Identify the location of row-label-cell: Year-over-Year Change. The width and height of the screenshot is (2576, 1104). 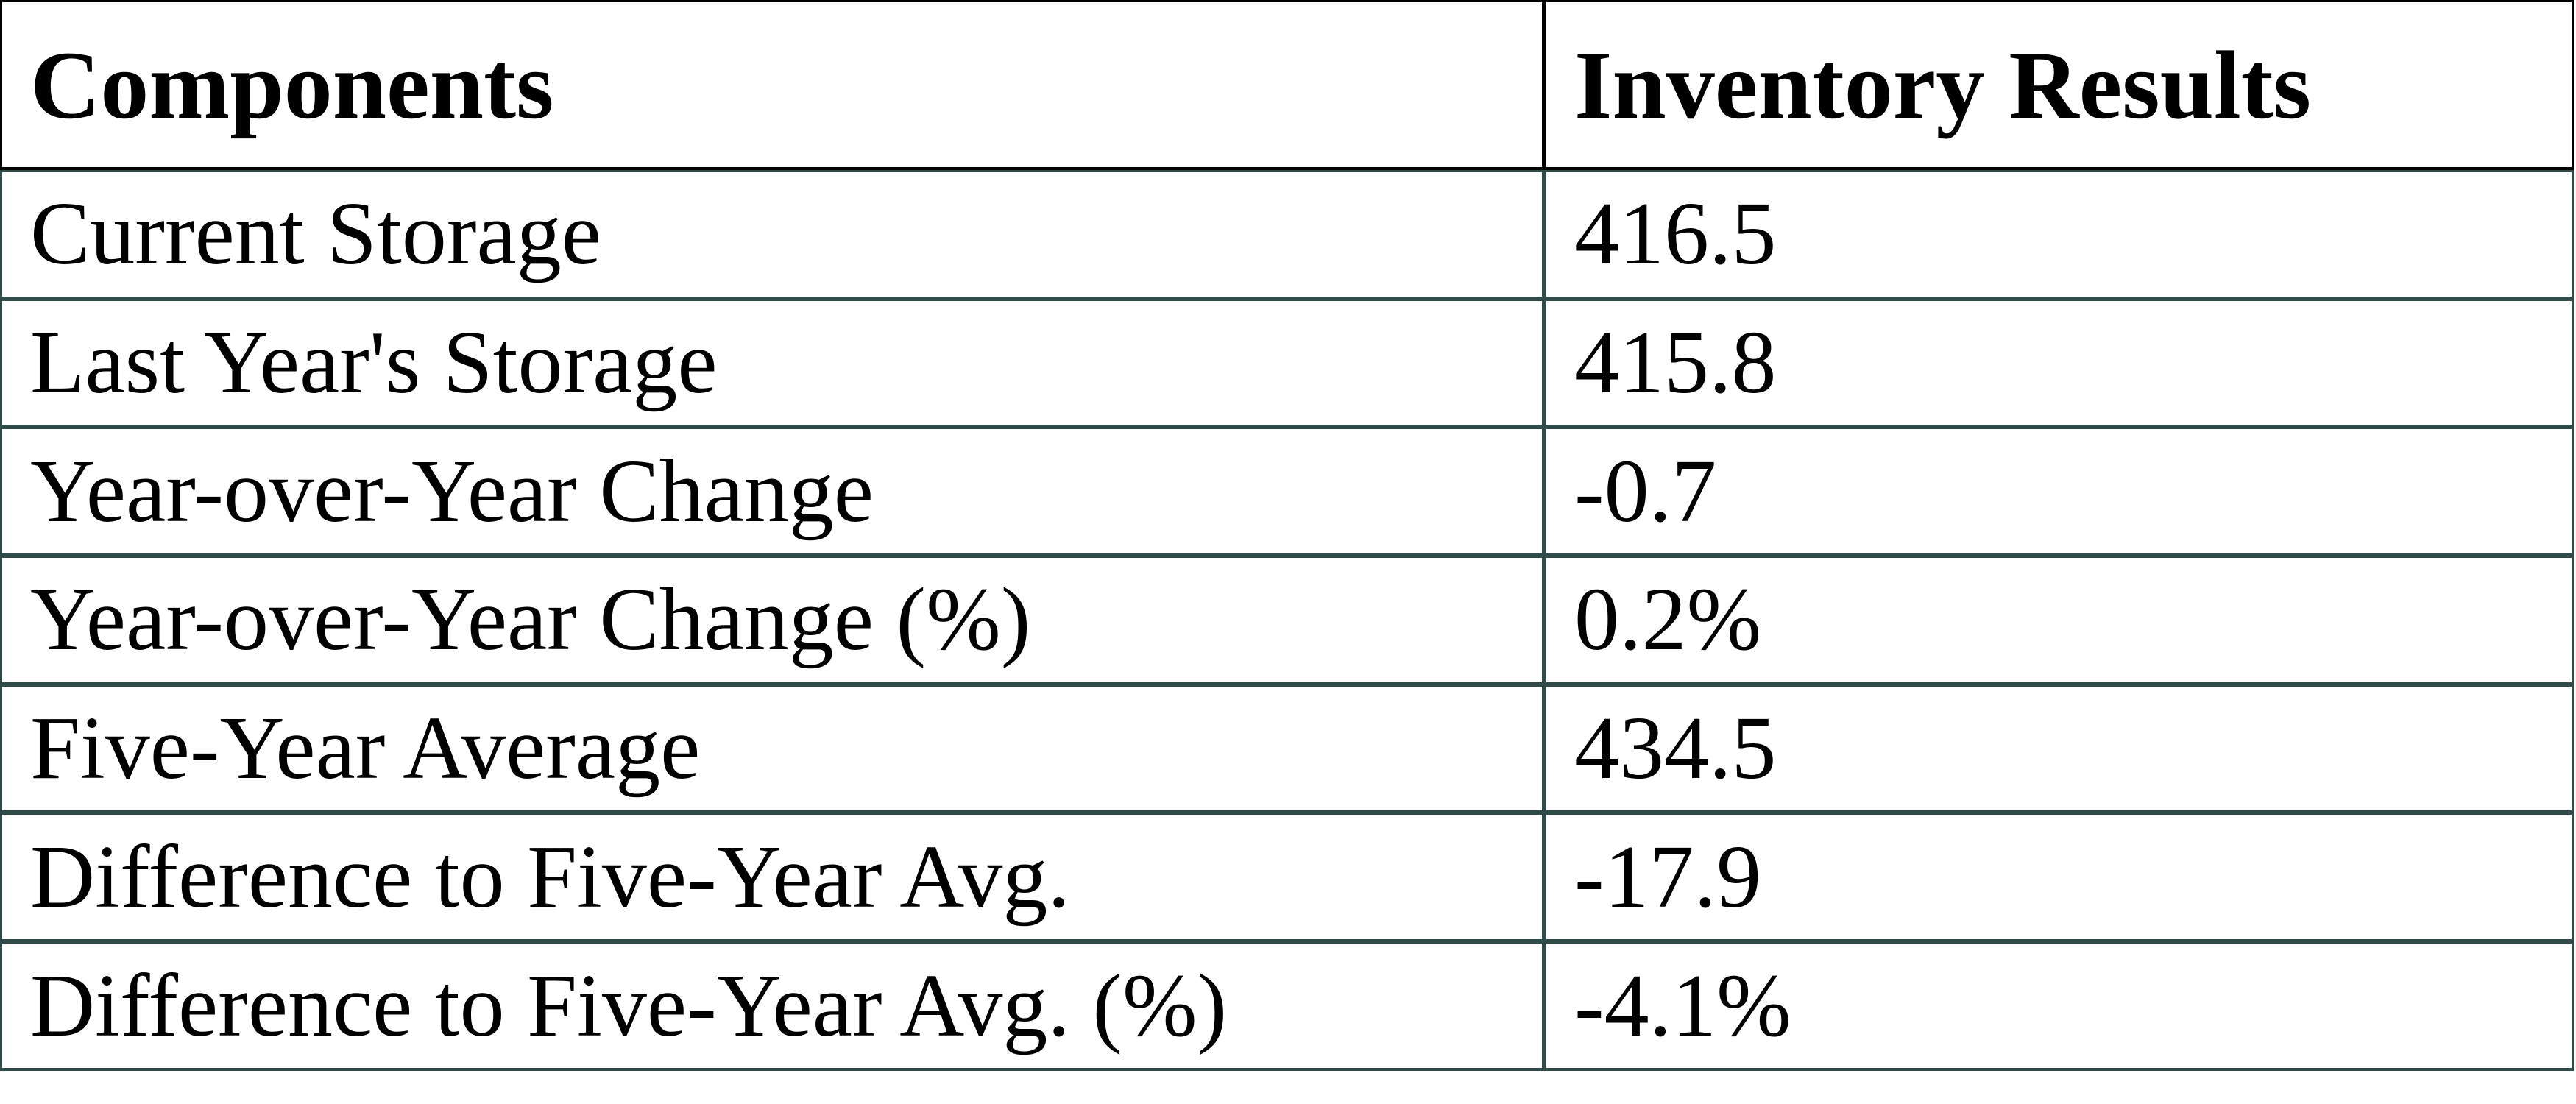
(772, 491).